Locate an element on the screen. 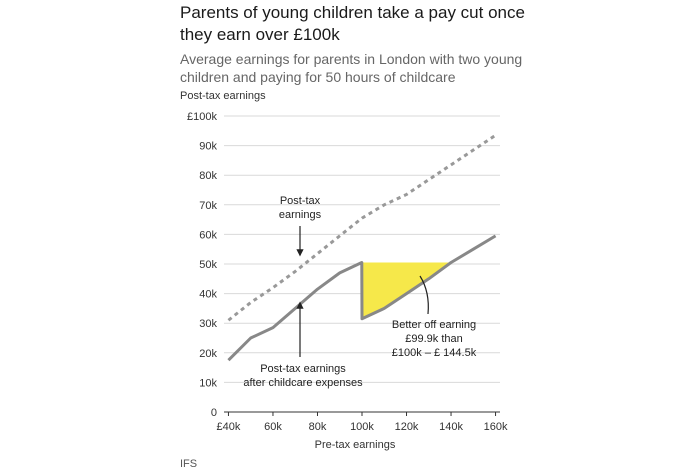 This screenshot has width=680, height=474. annotation-line: £100k – £ 144.5k is located at coordinates (434, 353).